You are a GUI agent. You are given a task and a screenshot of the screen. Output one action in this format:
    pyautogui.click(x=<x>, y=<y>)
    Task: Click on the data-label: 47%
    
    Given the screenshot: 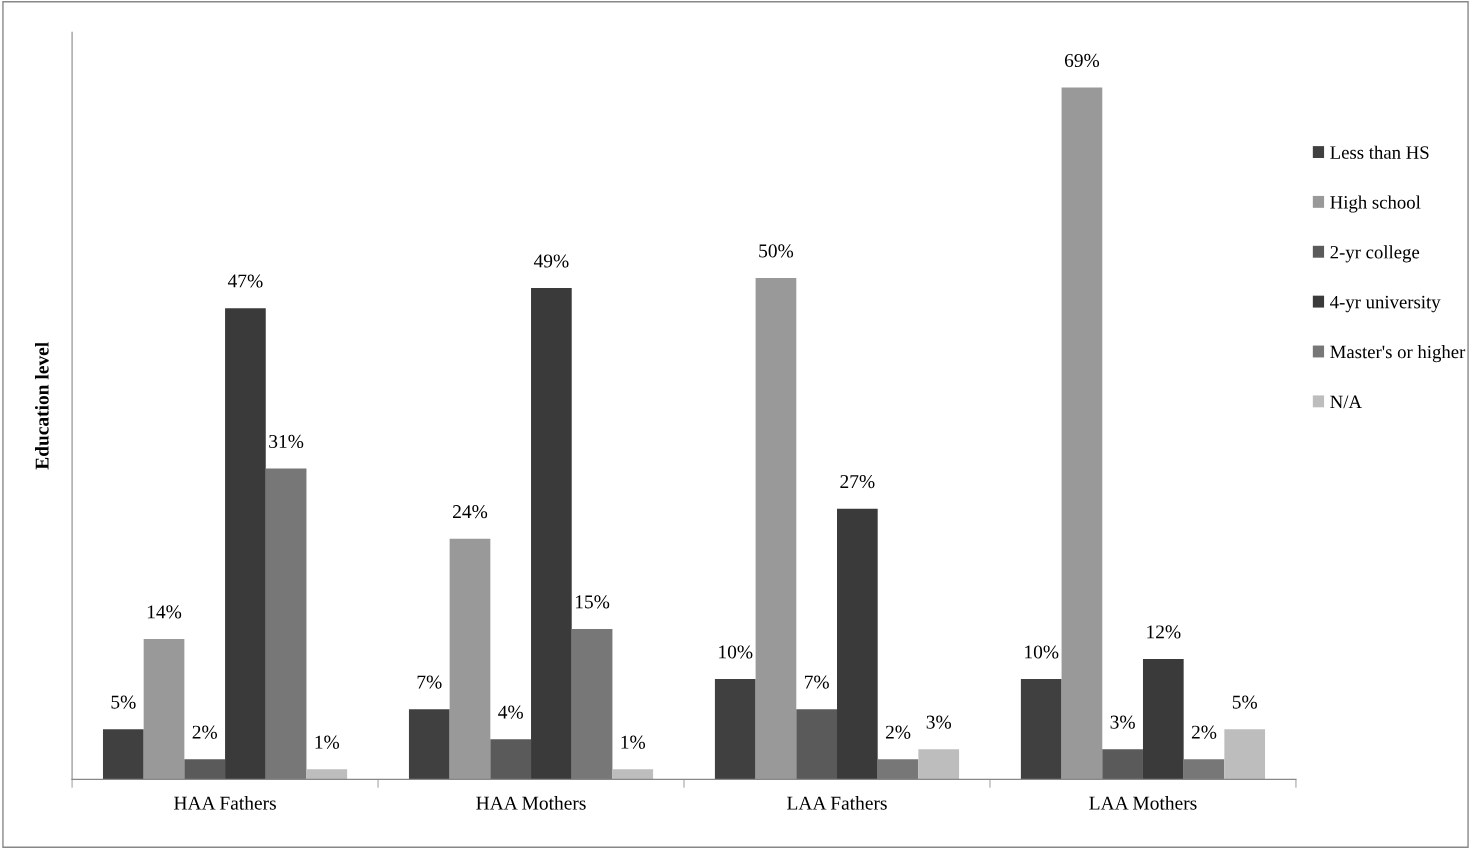 What is the action you would take?
    pyautogui.click(x=245, y=281)
    